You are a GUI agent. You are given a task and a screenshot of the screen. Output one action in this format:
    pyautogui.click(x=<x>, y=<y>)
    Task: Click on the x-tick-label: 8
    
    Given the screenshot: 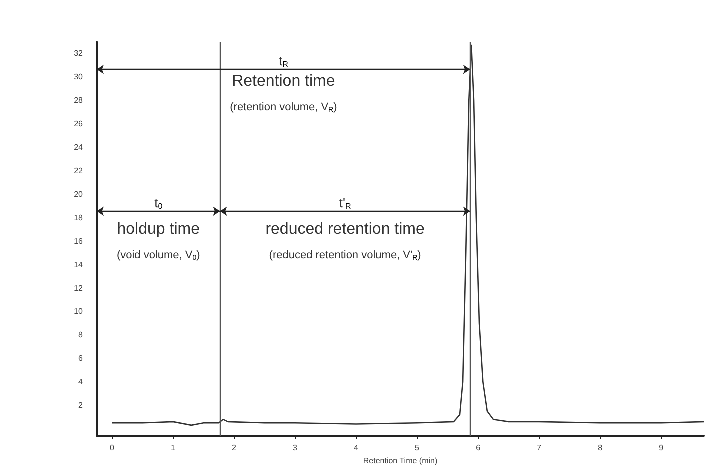 What is the action you would take?
    pyautogui.click(x=601, y=448)
    